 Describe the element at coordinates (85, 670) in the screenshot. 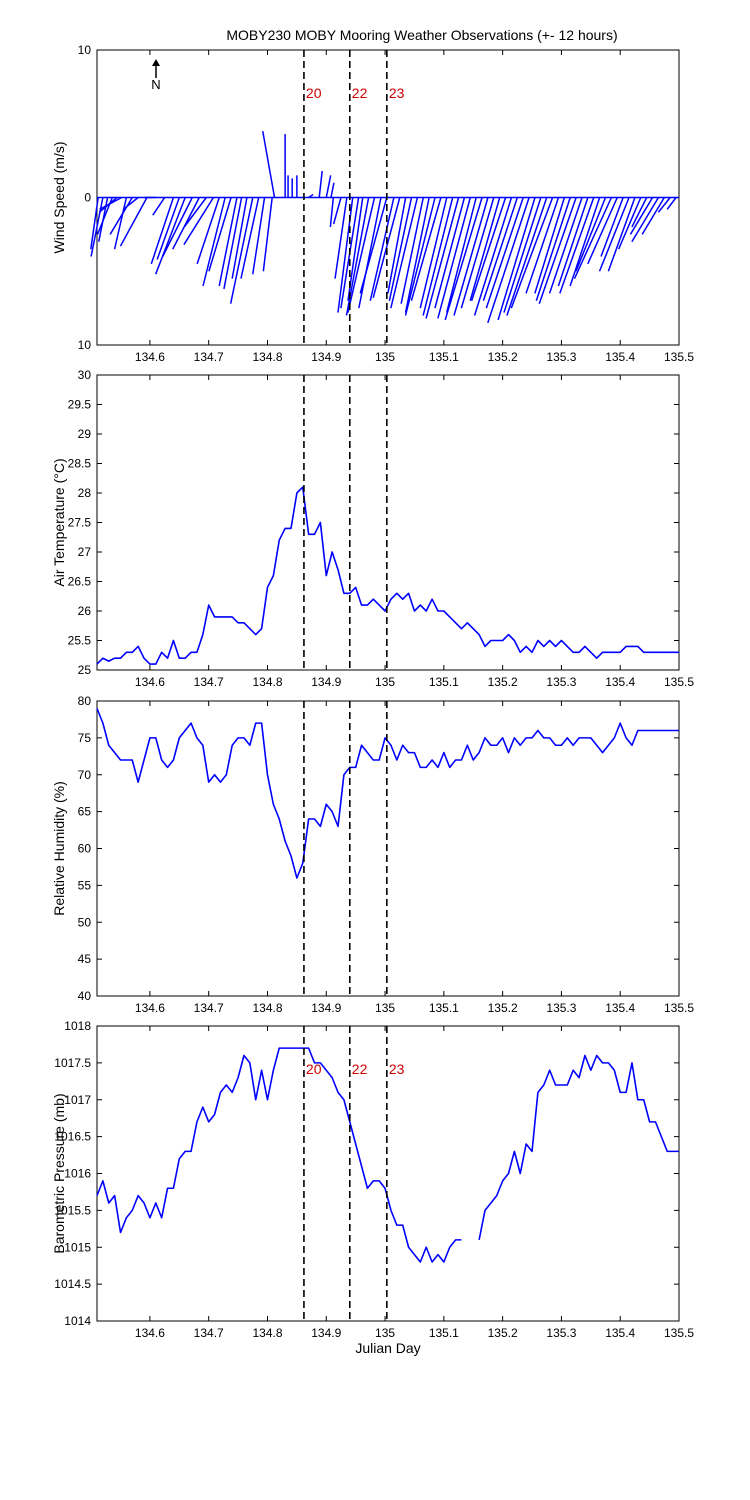

I see `y-tick-label: 25` at that location.